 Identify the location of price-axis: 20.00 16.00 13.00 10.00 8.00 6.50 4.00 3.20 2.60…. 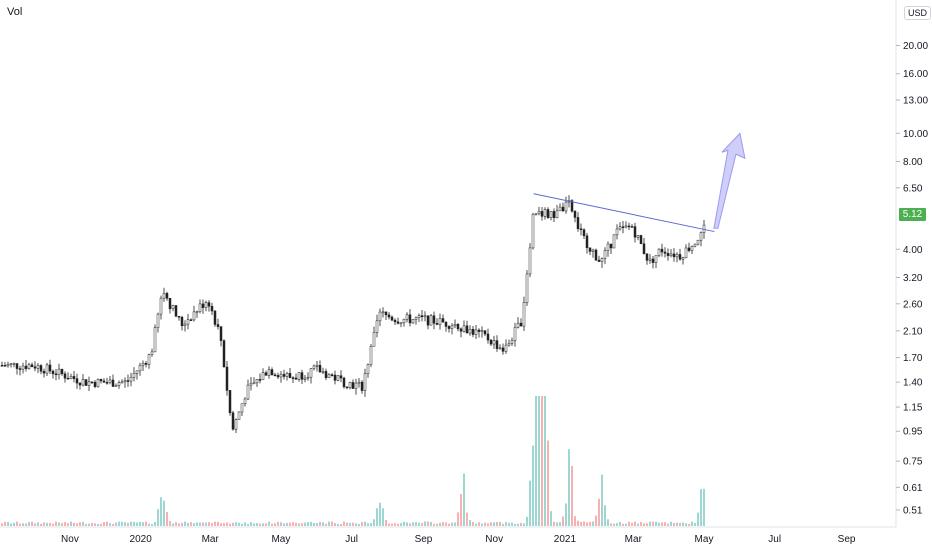
(912, 279).